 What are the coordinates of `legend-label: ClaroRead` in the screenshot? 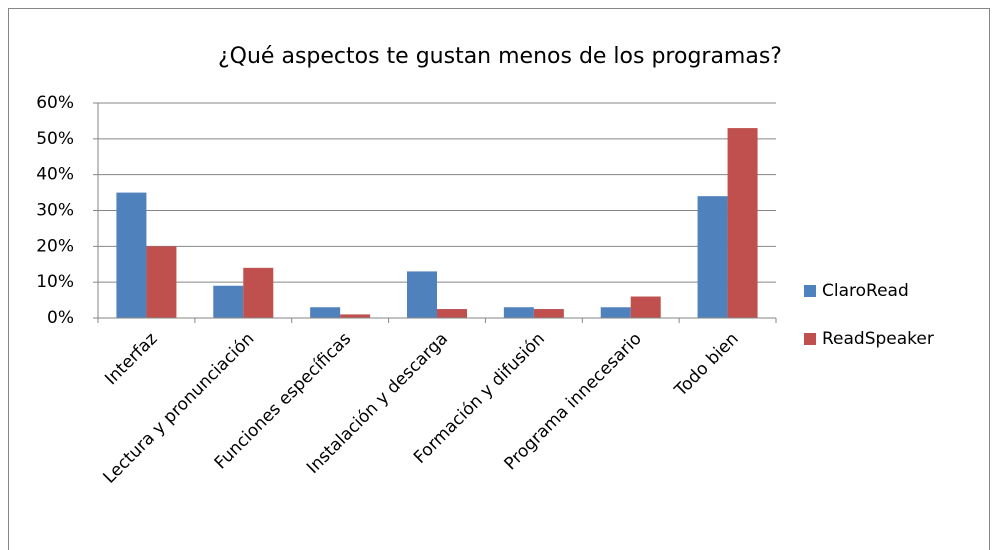 It's located at (865, 291).